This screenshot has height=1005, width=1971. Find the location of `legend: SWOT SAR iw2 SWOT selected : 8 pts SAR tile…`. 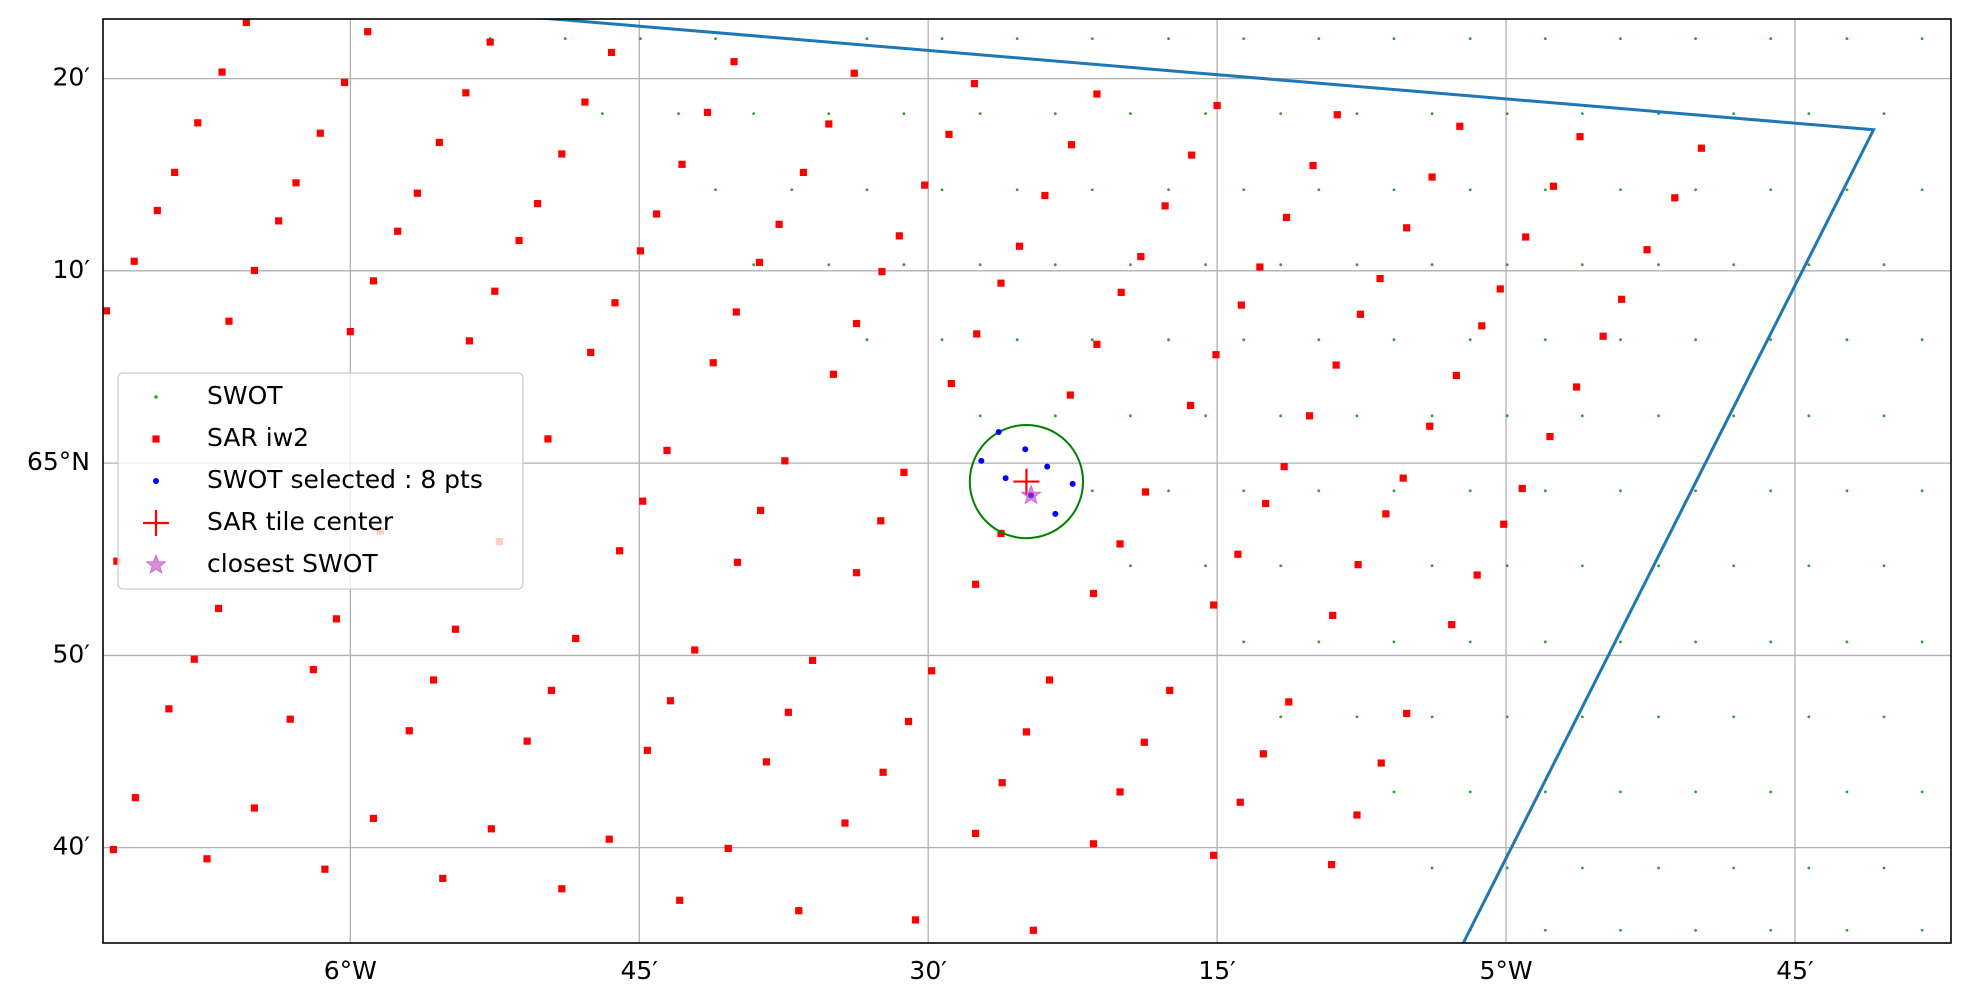

legend: SWOT SAR iw2 SWOT selected : 8 pts SAR tile… is located at coordinates (320, 481).